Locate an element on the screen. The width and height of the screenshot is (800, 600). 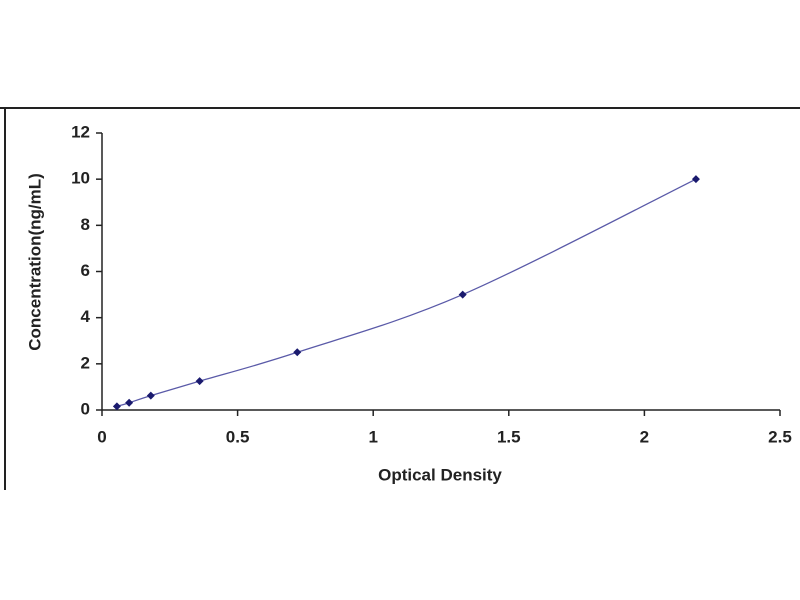
y-tick-label: 12 is located at coordinates (80, 131).